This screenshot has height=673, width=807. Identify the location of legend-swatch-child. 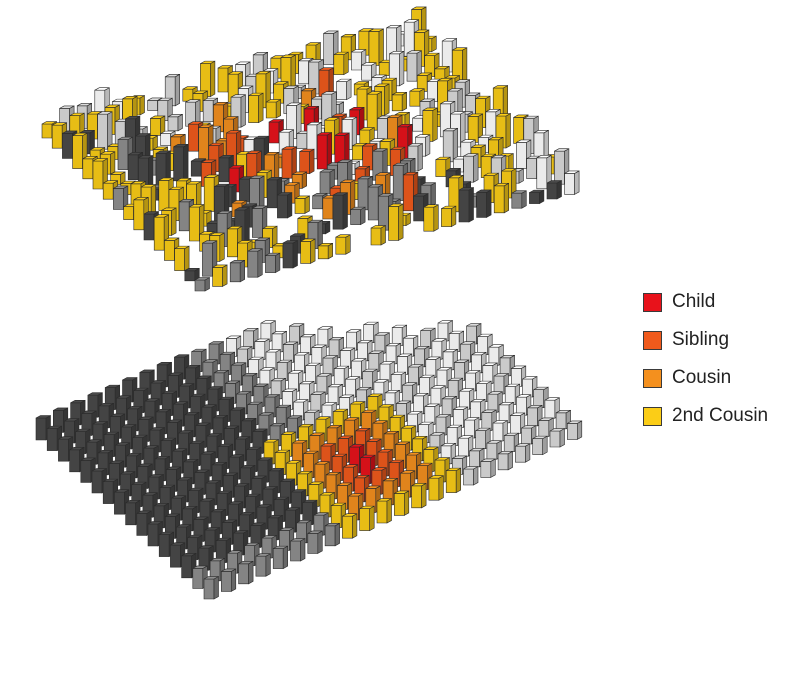
(652, 302).